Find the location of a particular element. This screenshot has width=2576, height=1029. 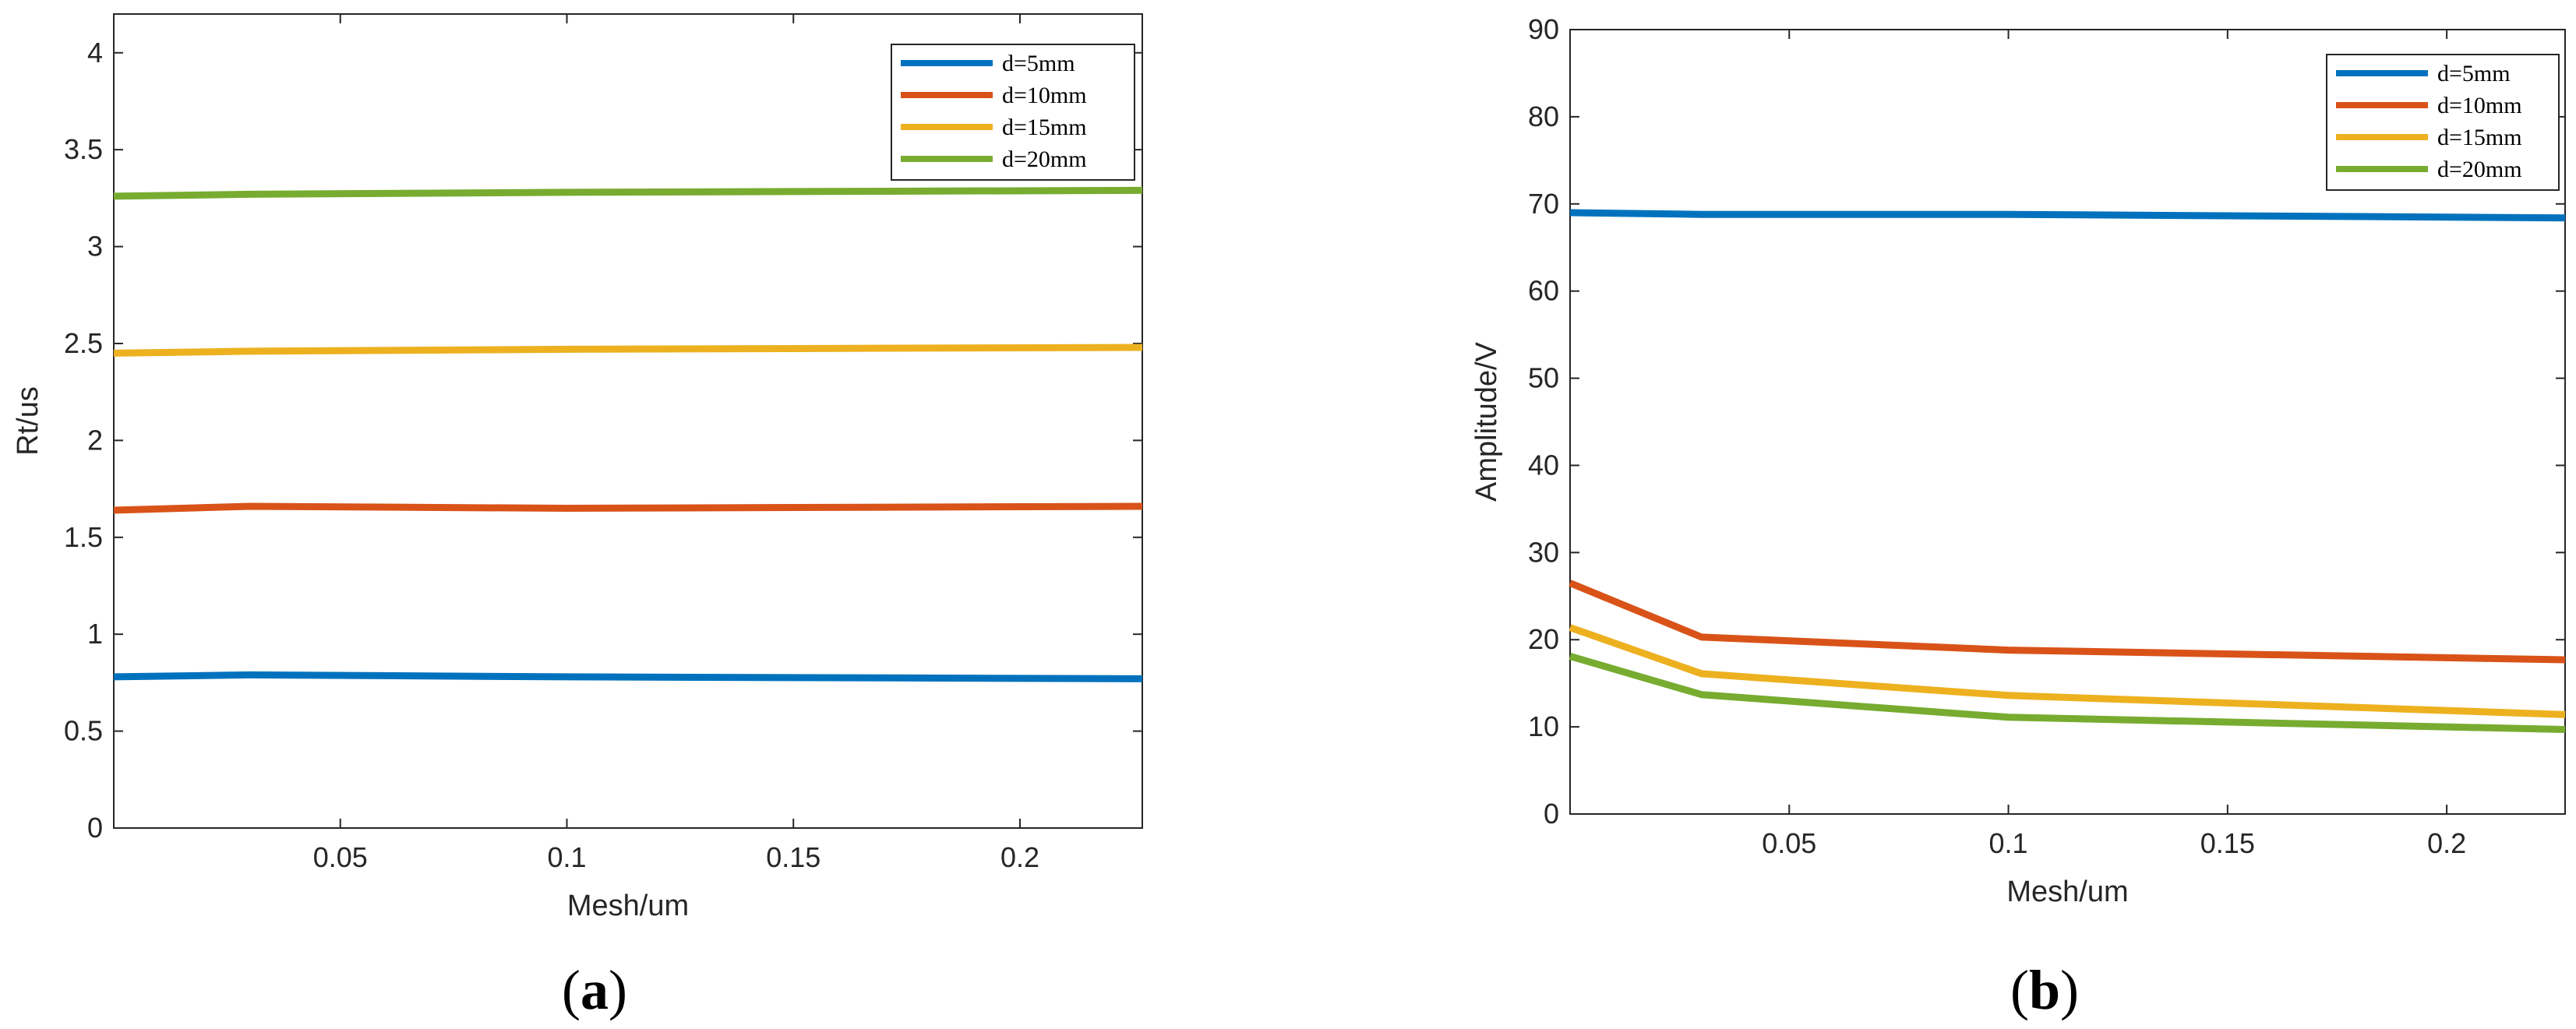

y-tick-label: 20 is located at coordinates (1543, 639).